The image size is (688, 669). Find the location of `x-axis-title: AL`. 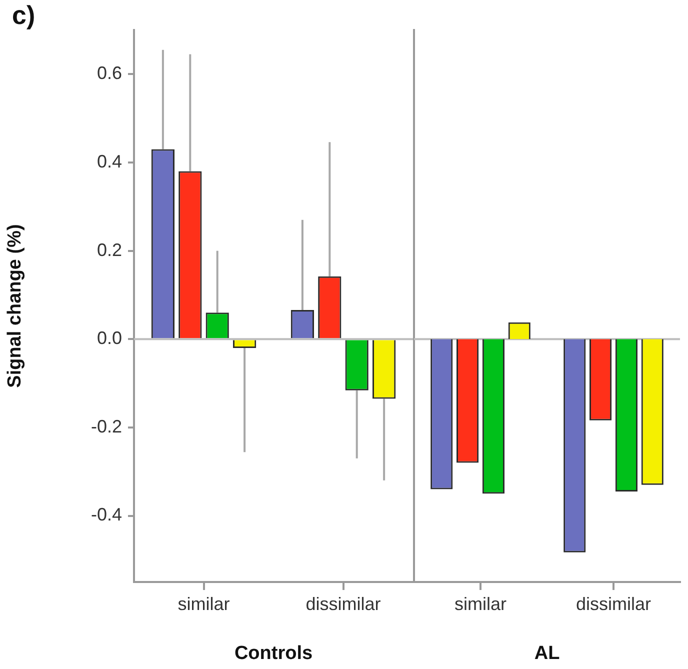

x-axis-title: AL is located at coordinates (547, 653).